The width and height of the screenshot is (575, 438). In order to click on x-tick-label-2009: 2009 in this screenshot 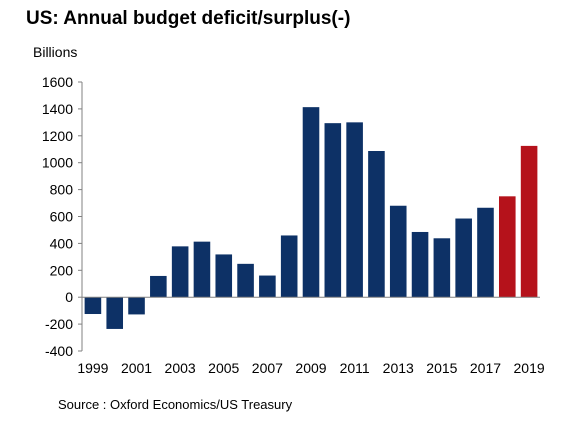, I will do `click(310, 368)`.